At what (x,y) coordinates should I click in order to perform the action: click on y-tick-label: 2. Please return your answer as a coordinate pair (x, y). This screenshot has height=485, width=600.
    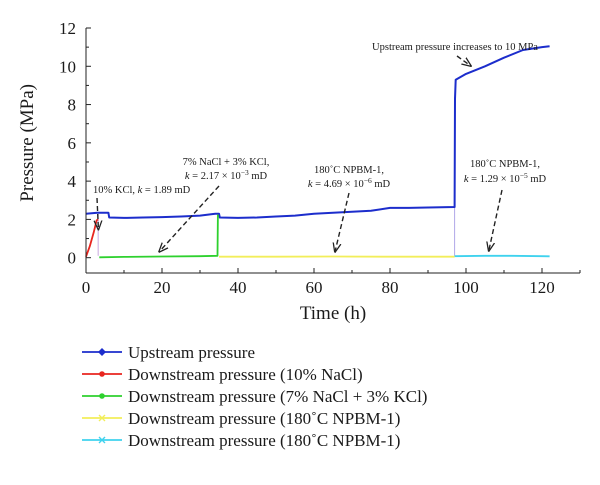
    Looking at the image, I should click on (72, 219).